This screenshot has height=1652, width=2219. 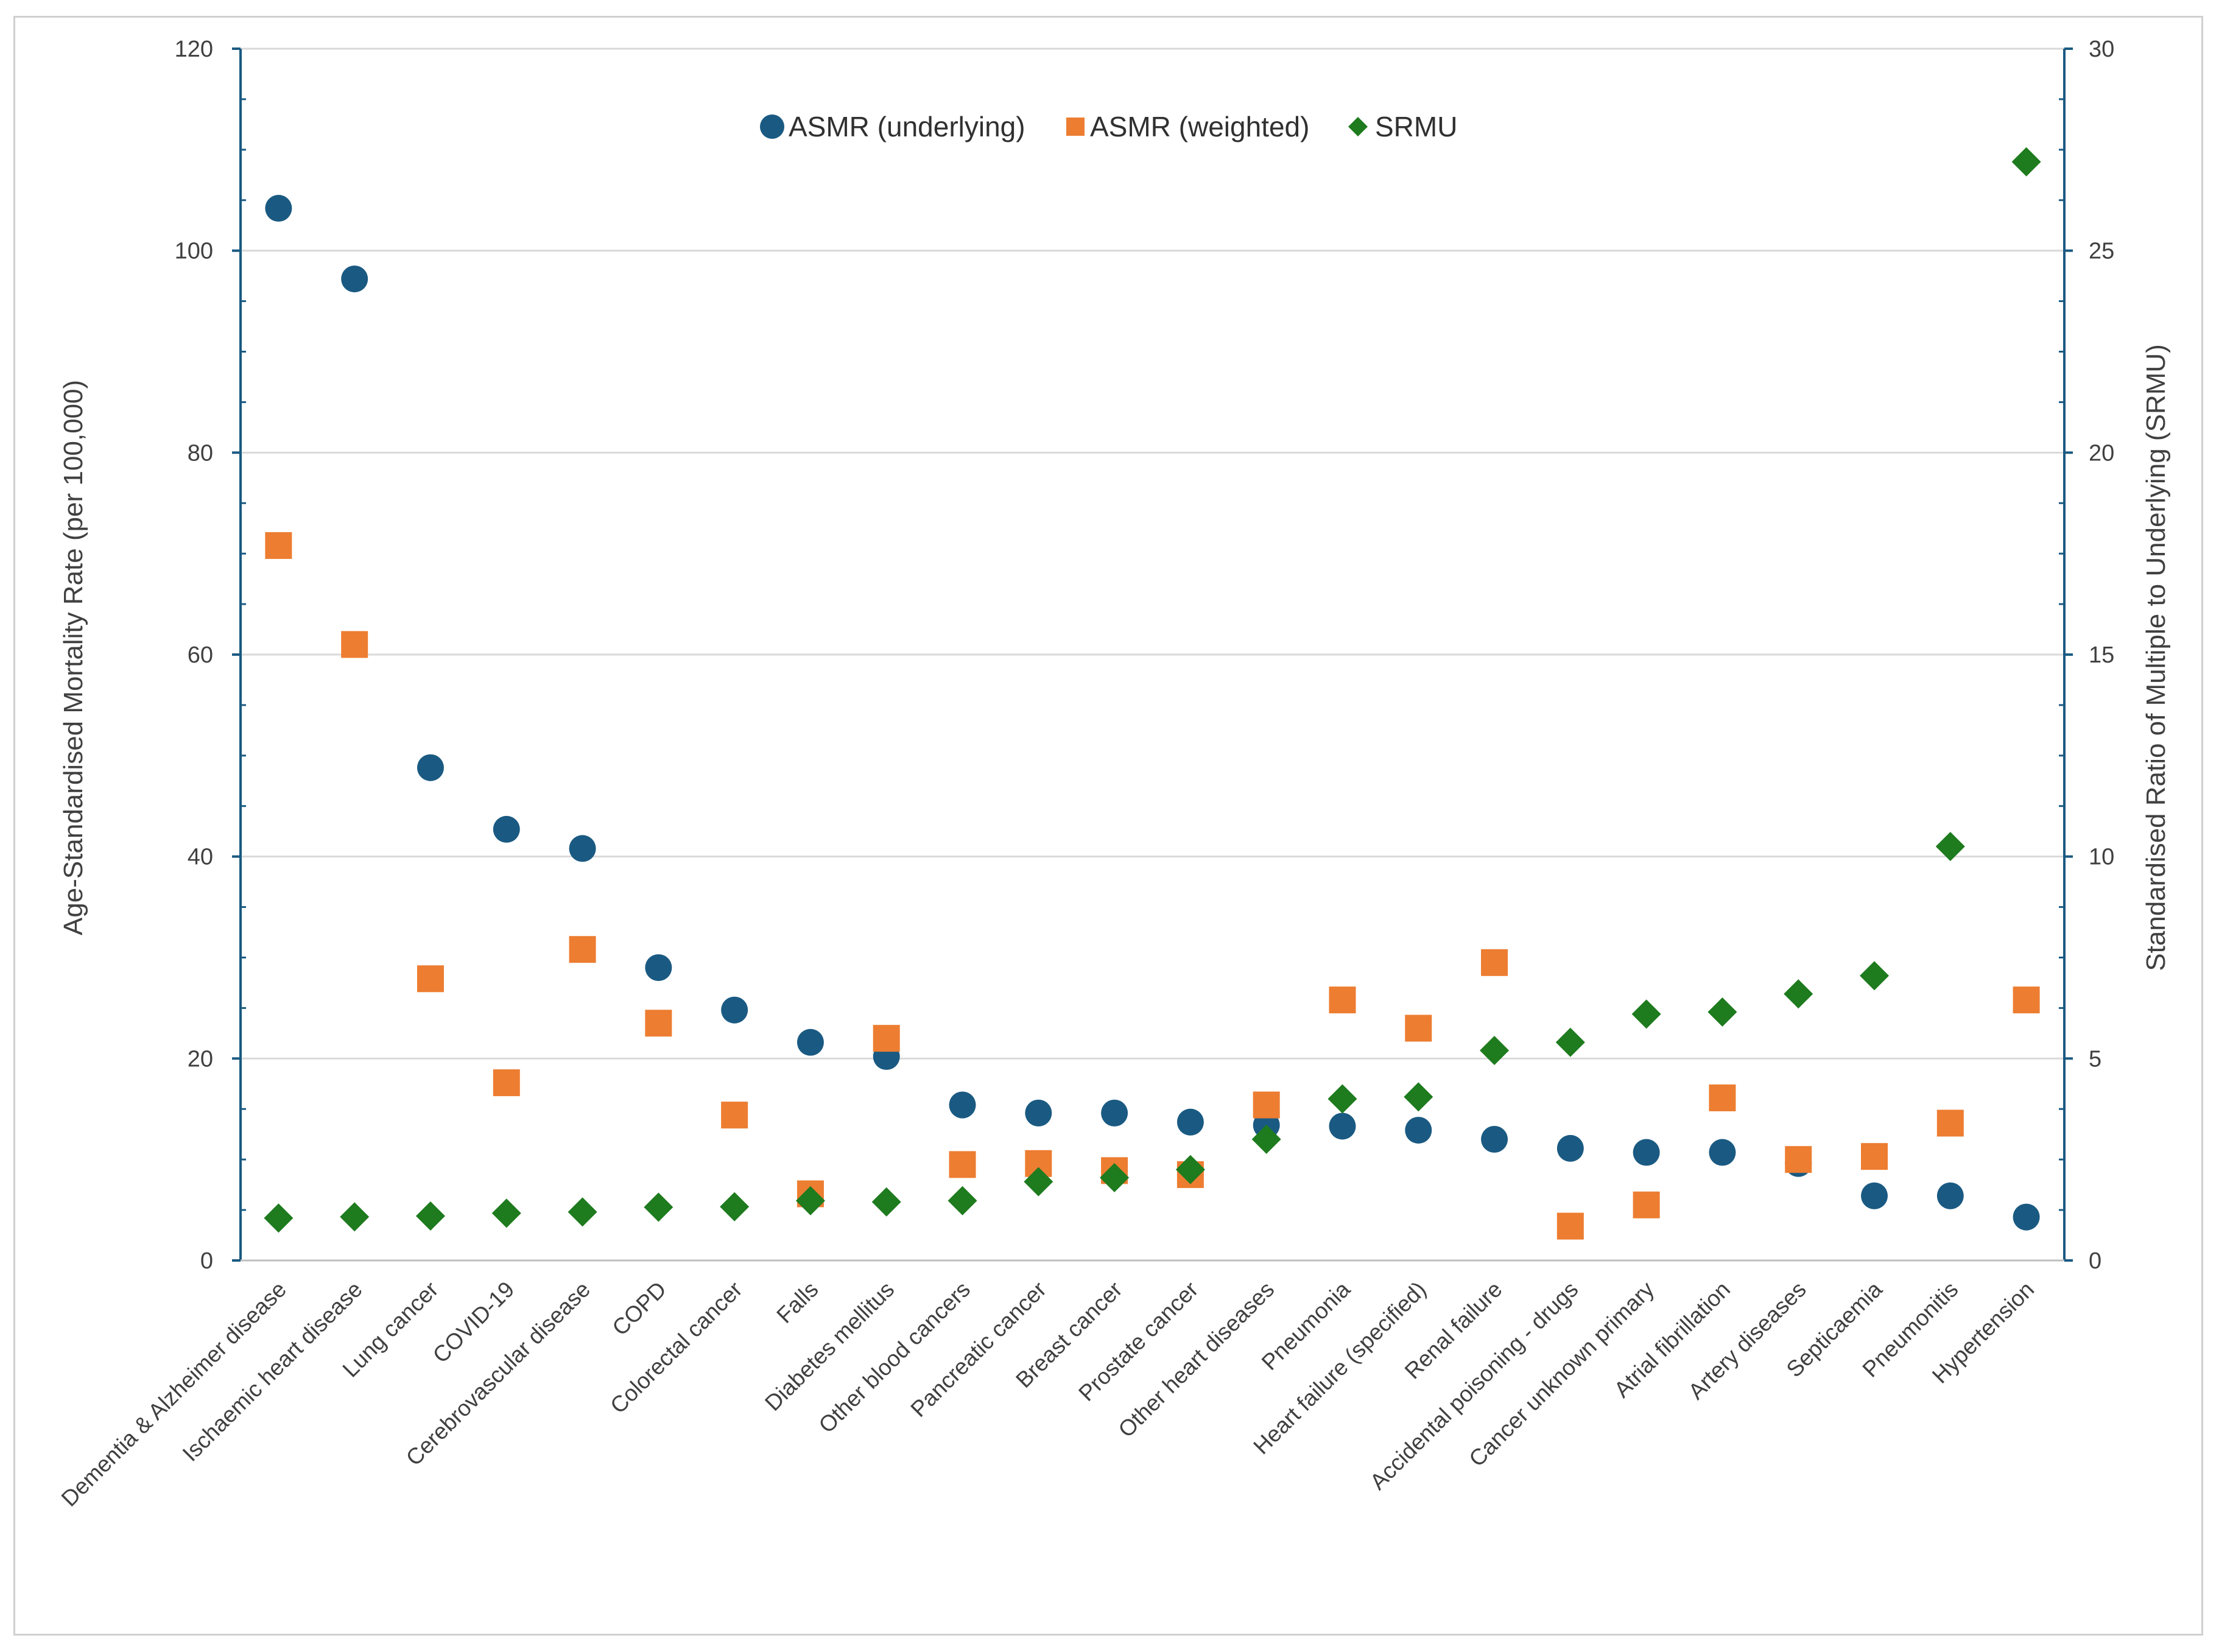 What do you see at coordinates (2101, 252) in the screenshot?
I see `y-right-tick-label: 25` at bounding box center [2101, 252].